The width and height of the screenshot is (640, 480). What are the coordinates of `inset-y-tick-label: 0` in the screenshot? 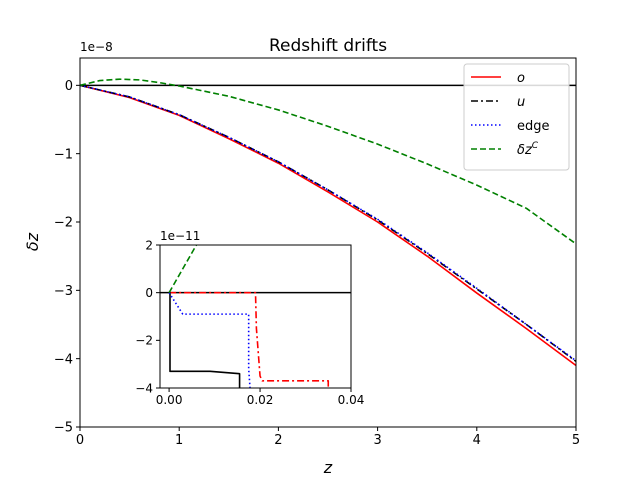 It's located at (149, 293).